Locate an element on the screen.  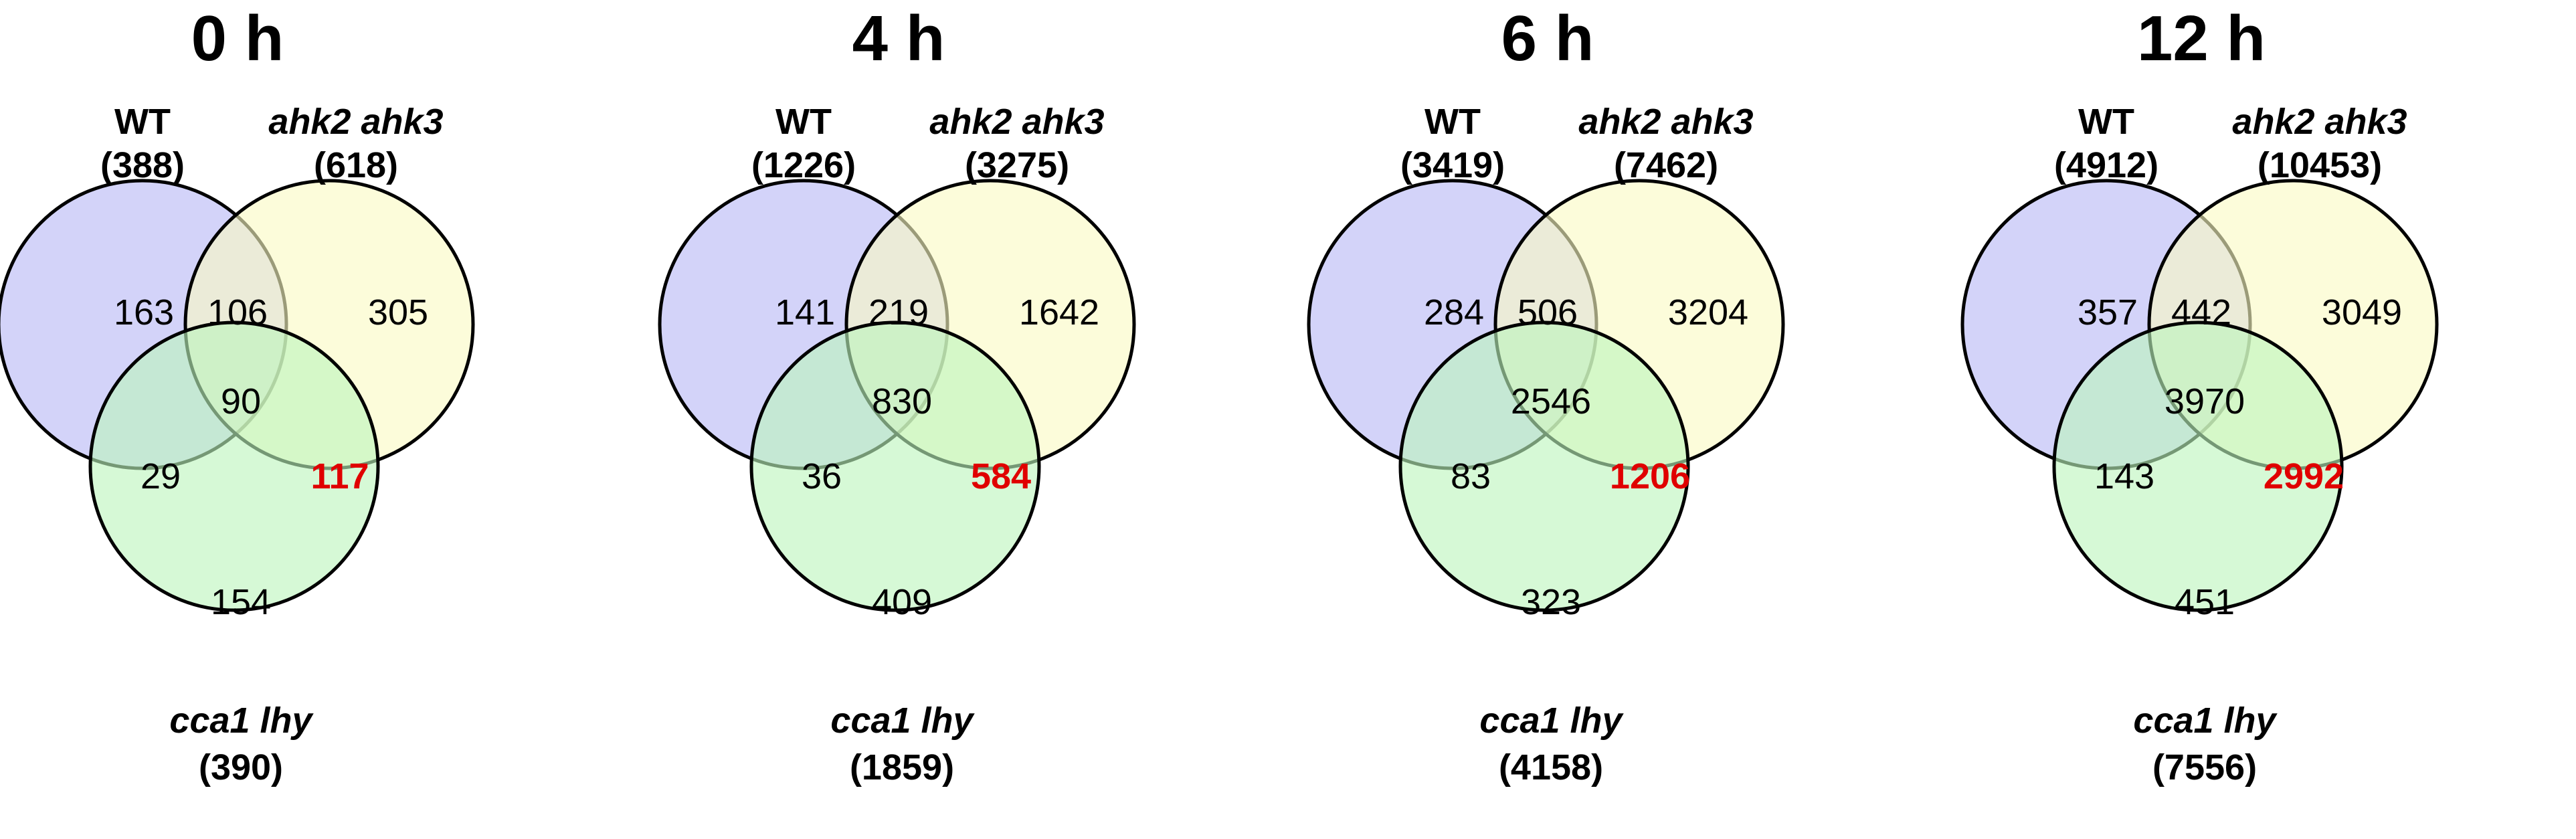
region-count-all-three: 2546 is located at coordinates (1551, 401).